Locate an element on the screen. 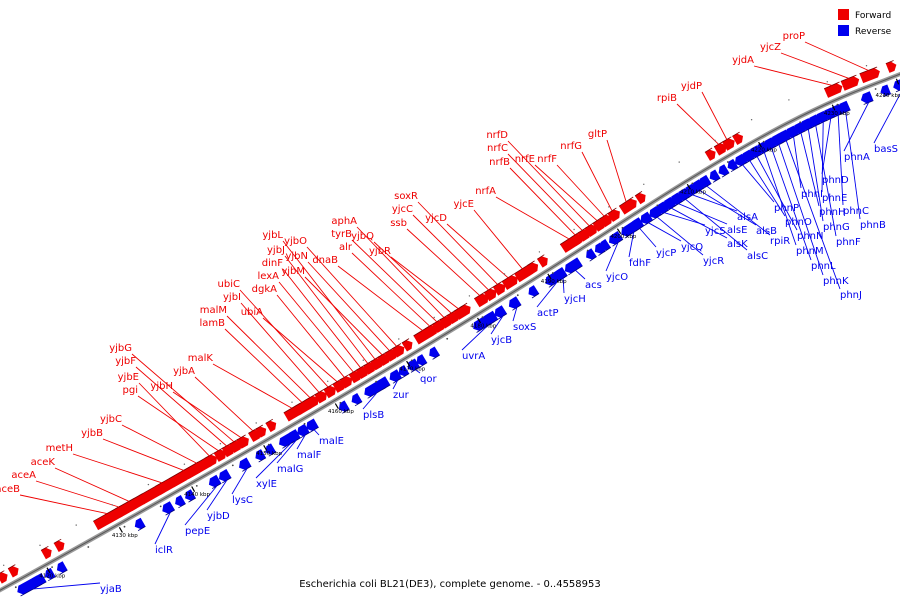 This screenshot has width=900, height=600. gene-label-yjcP: yjcP is located at coordinates (666, 253).